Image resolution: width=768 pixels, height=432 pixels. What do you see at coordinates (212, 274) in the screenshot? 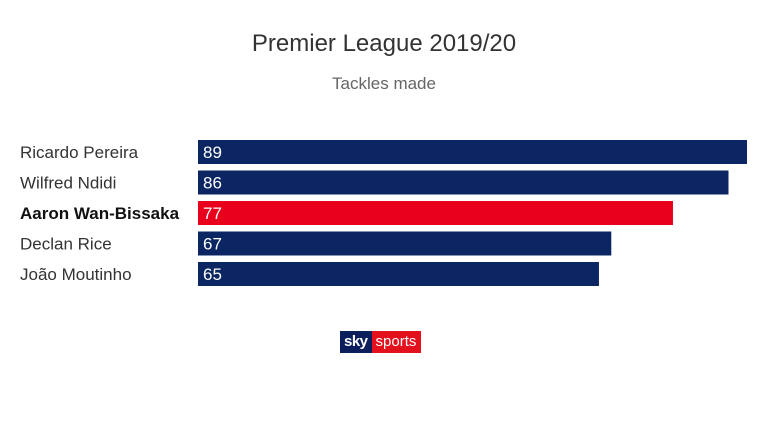
I see `value-label-joao-moutinho: 65` at bounding box center [212, 274].